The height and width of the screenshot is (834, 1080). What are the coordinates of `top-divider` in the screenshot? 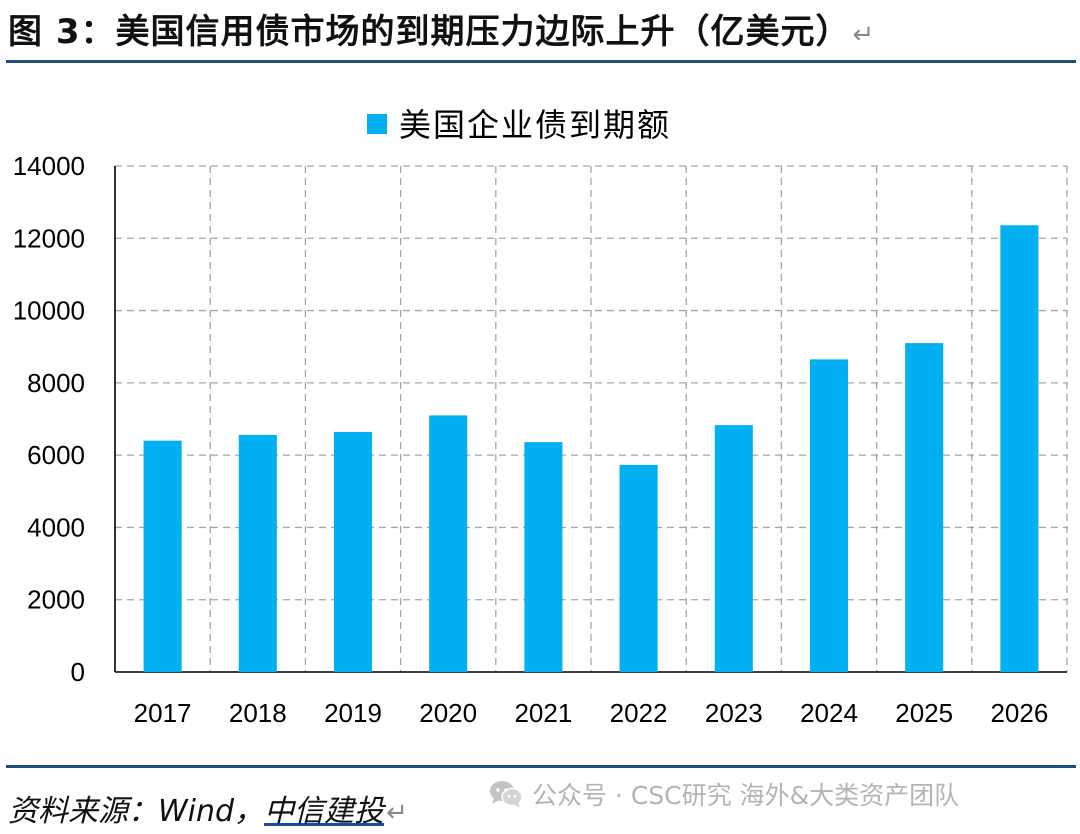 It's located at (541, 61).